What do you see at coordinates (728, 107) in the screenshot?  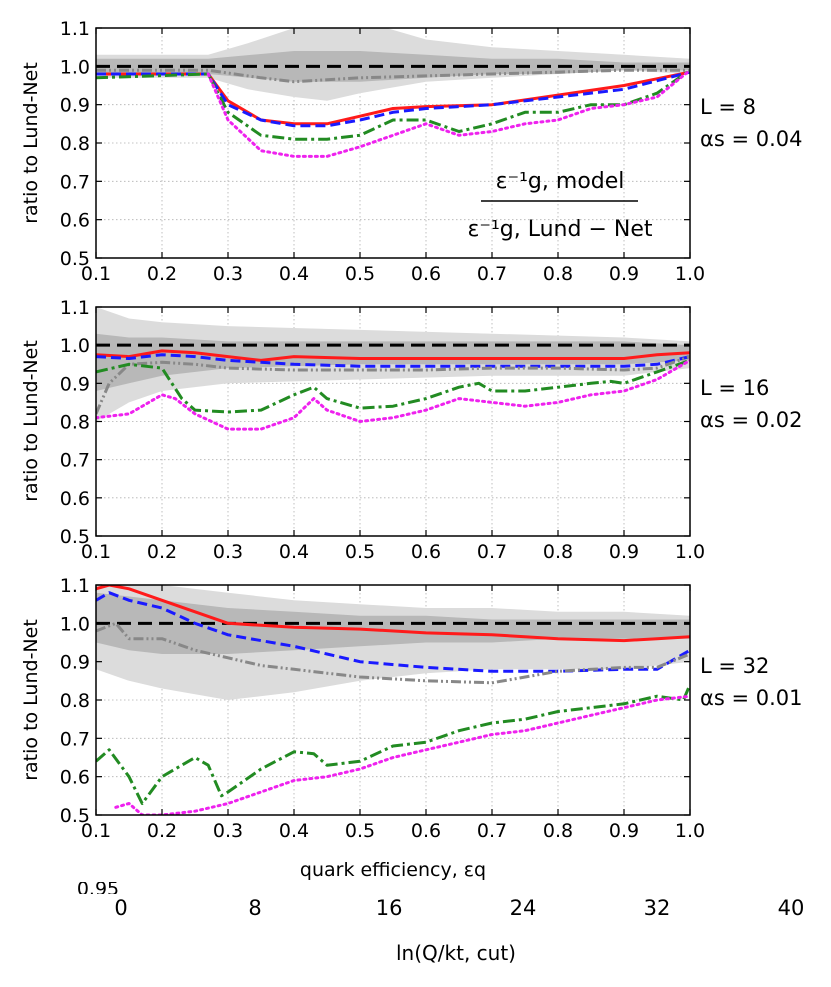 I see `param-label-L: L = 8` at bounding box center [728, 107].